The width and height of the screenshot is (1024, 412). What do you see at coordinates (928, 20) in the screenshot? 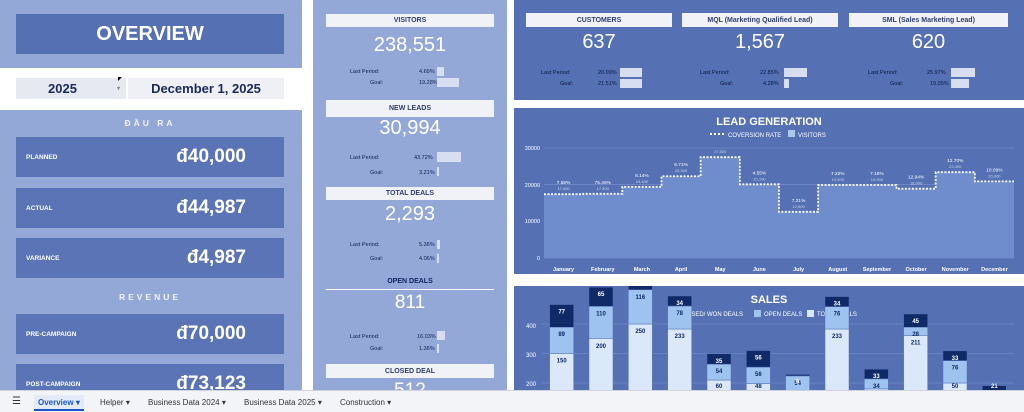
I see `sml-title: SML (Sales Marketing Lead)` at bounding box center [928, 20].